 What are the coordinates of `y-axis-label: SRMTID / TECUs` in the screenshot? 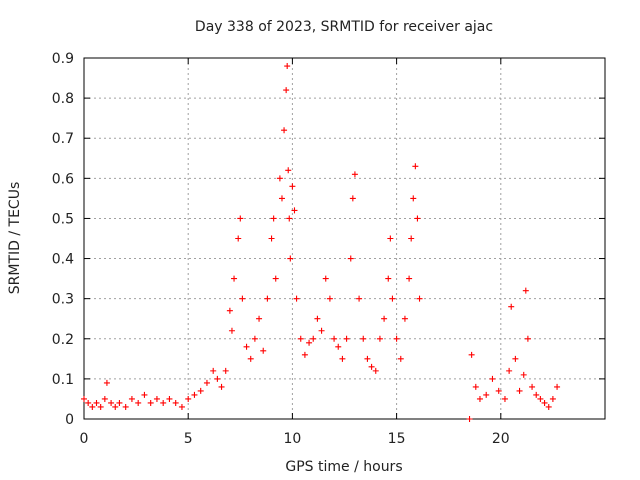 It's located at (15, 238).